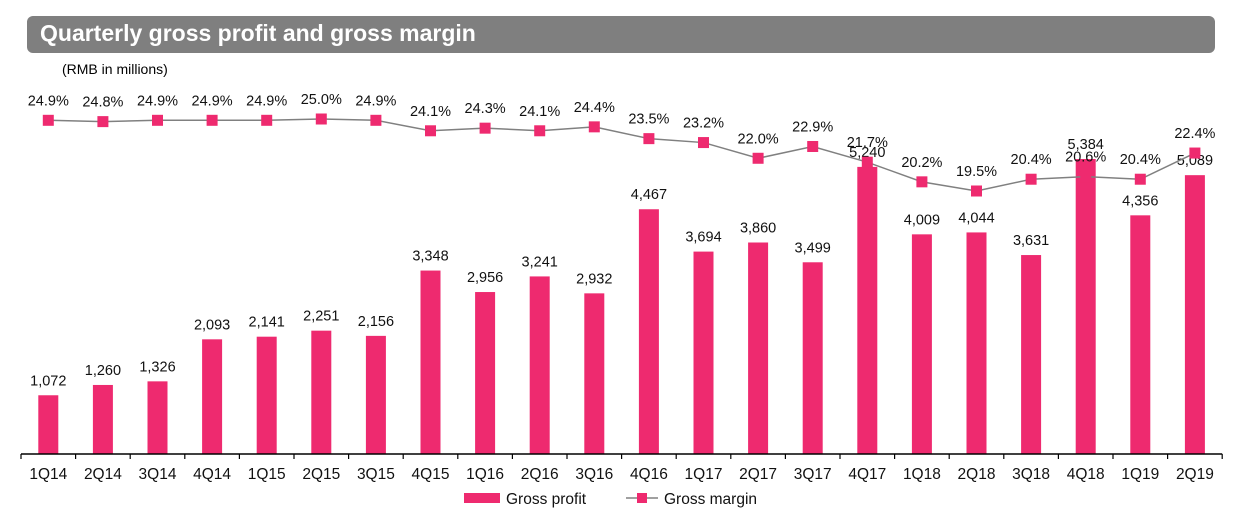 The width and height of the screenshot is (1247, 526). I want to click on bar-value-label: 2,093, so click(212, 325).